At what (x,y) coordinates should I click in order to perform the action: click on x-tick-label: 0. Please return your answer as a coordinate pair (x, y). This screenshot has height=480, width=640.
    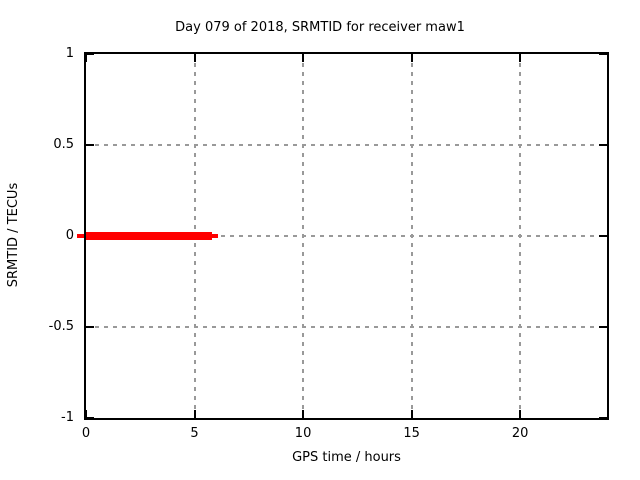
    Looking at the image, I should click on (86, 433).